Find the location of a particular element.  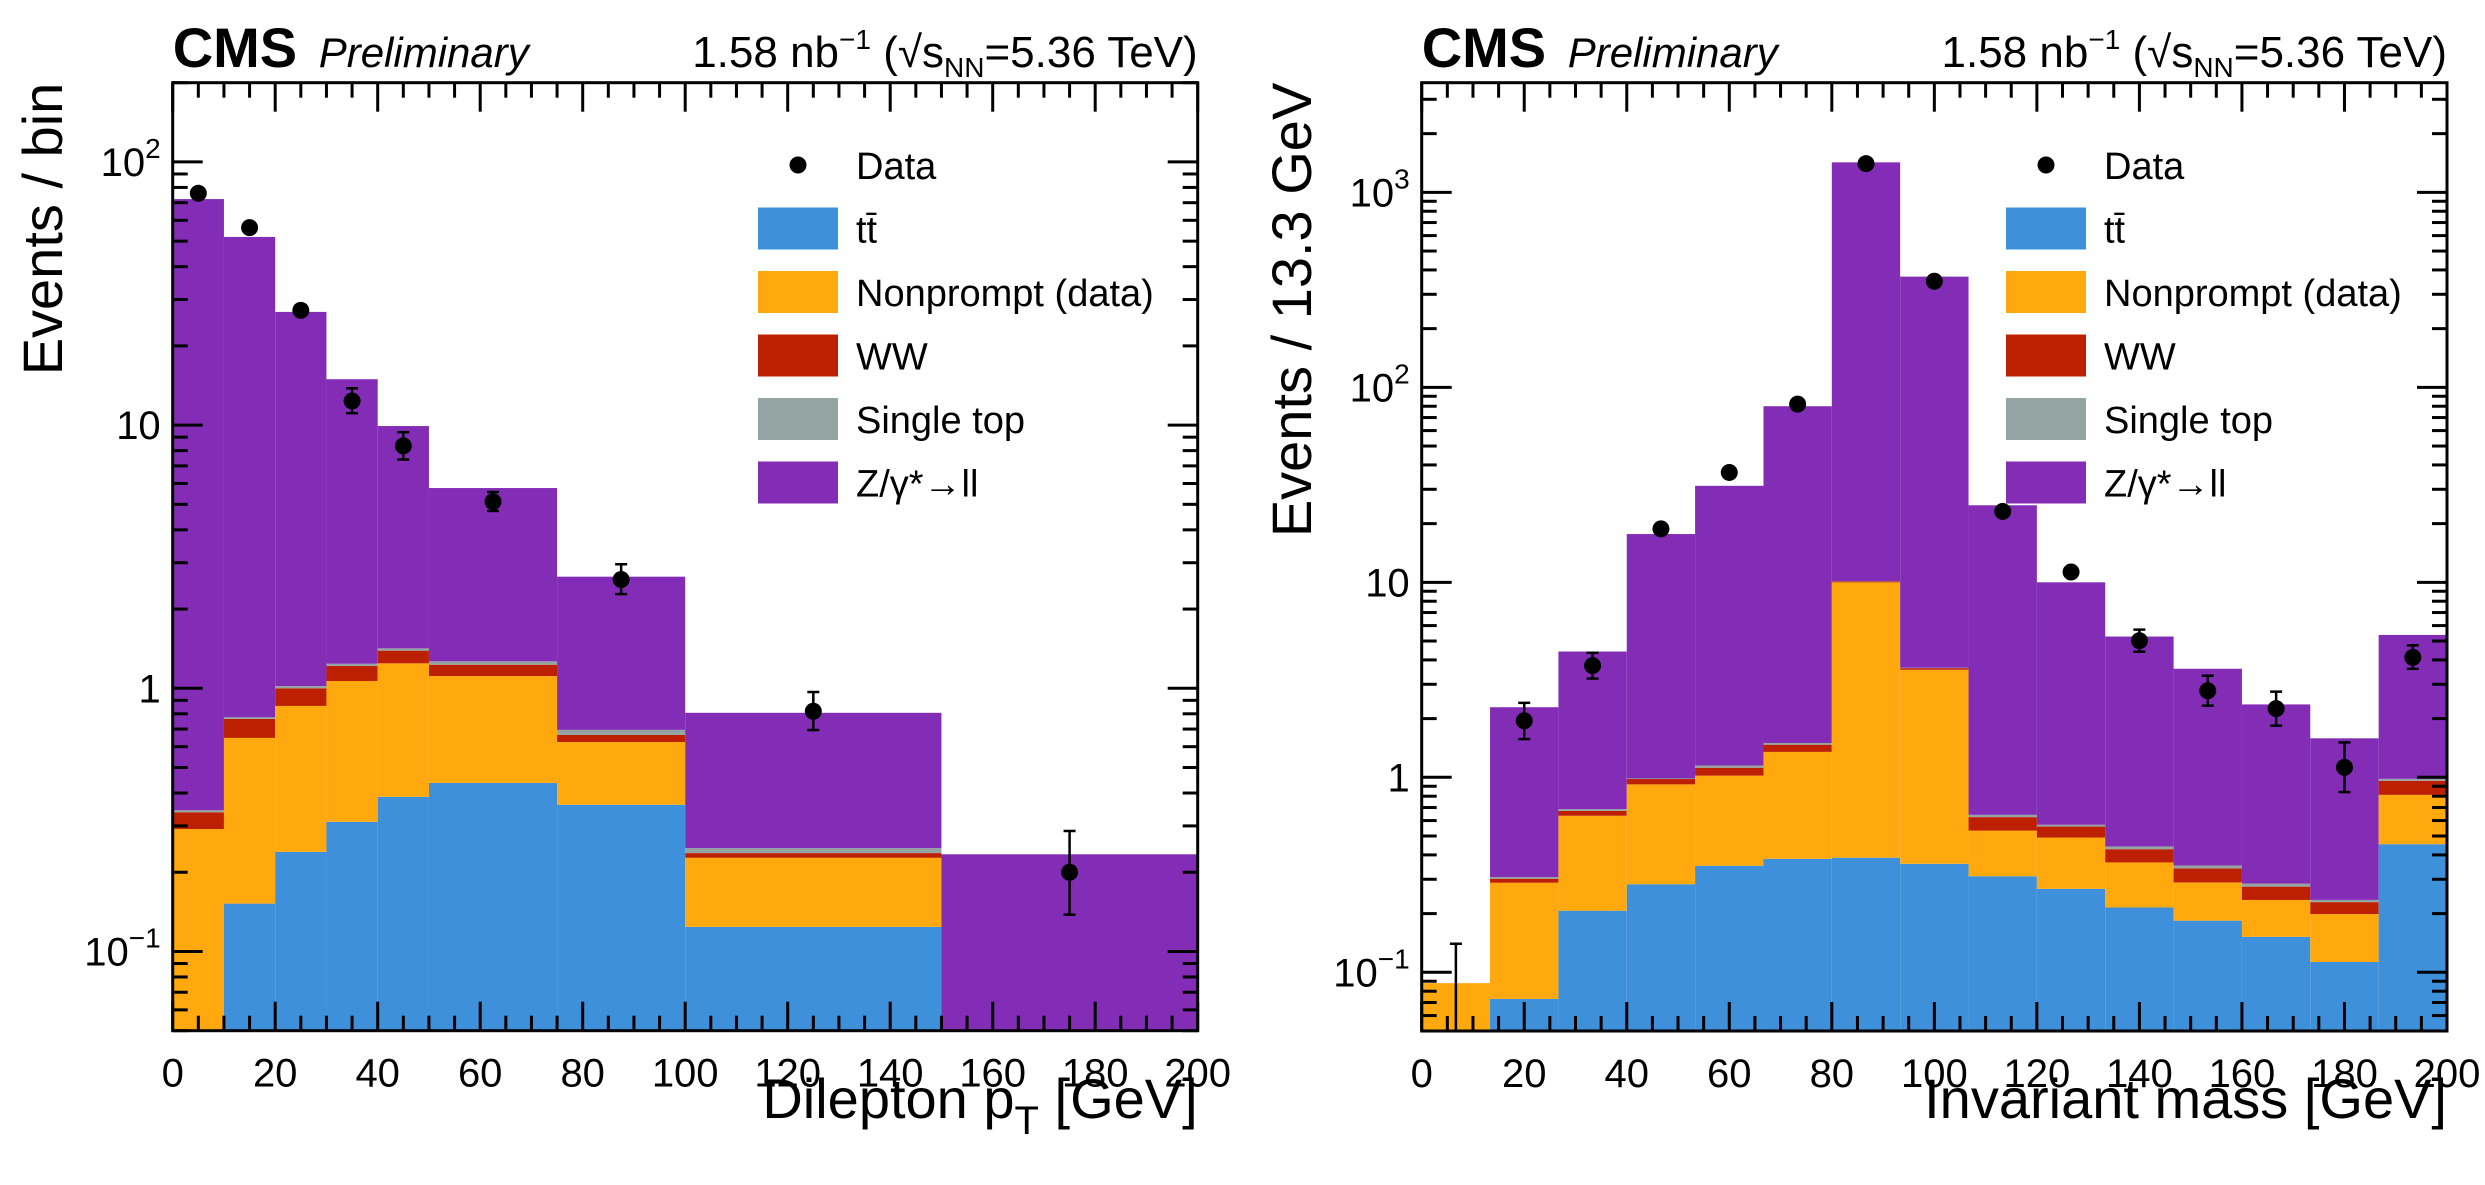

experiment-label: CMS is located at coordinates (1484, 47).